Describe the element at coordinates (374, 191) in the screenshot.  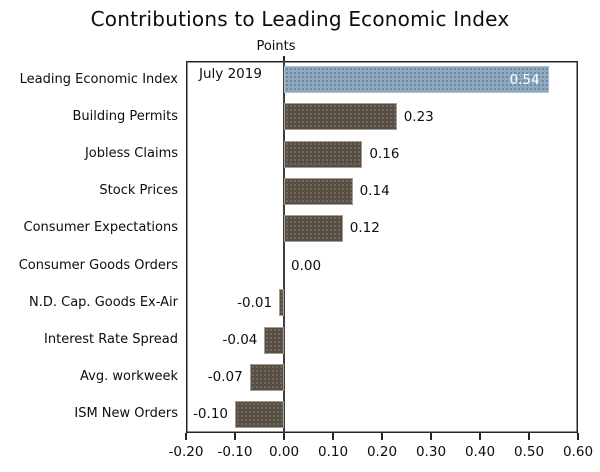
I see `value-label: 0.14` at that location.